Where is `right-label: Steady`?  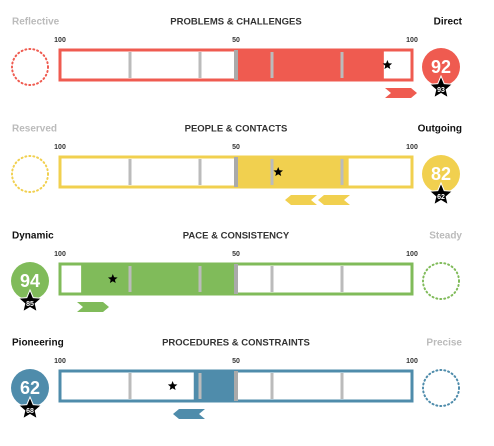 right-label: Steady is located at coordinates (445, 236).